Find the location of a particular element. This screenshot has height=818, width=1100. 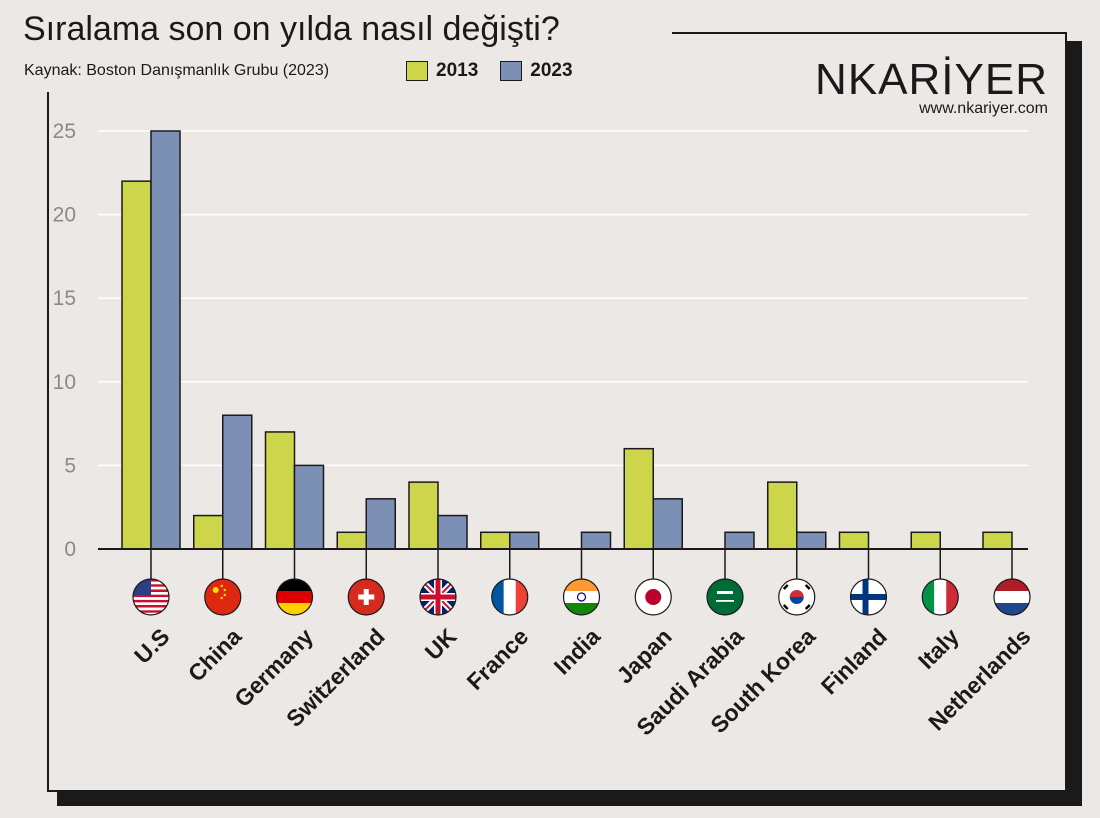

bar-2013-u-s is located at coordinates (136, 365).